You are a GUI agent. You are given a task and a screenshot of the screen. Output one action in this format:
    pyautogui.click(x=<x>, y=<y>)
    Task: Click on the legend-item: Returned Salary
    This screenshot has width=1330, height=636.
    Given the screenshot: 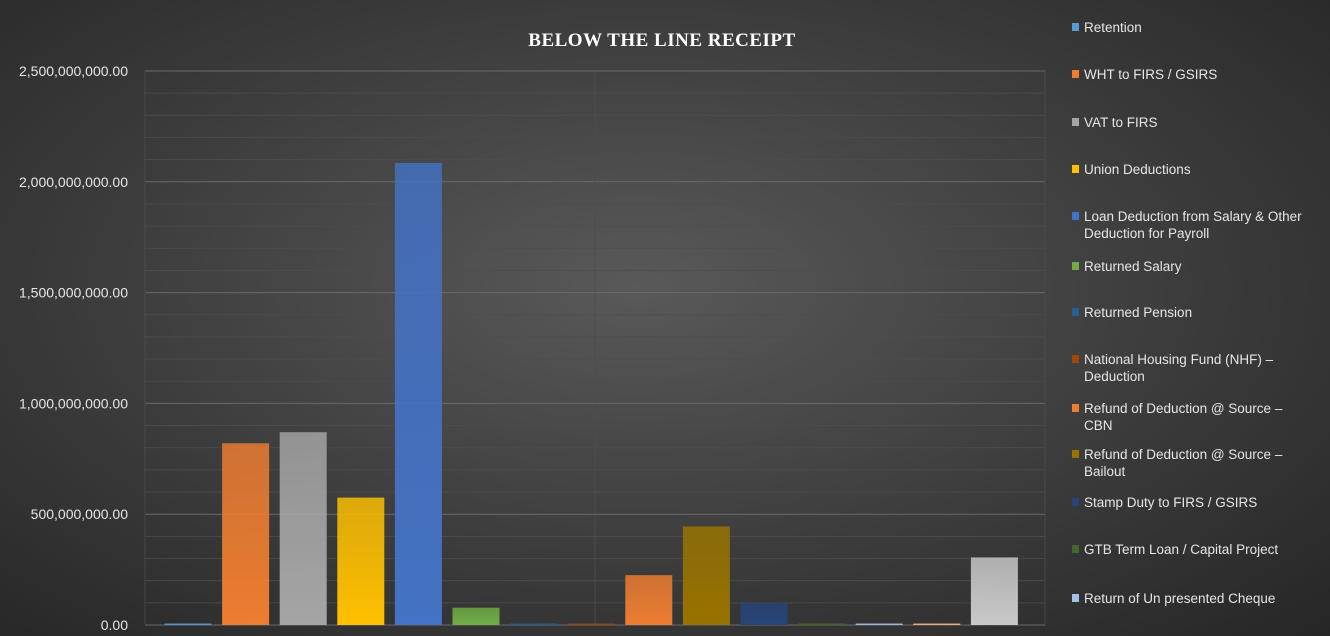 What is the action you would take?
    pyautogui.click(x=1127, y=266)
    